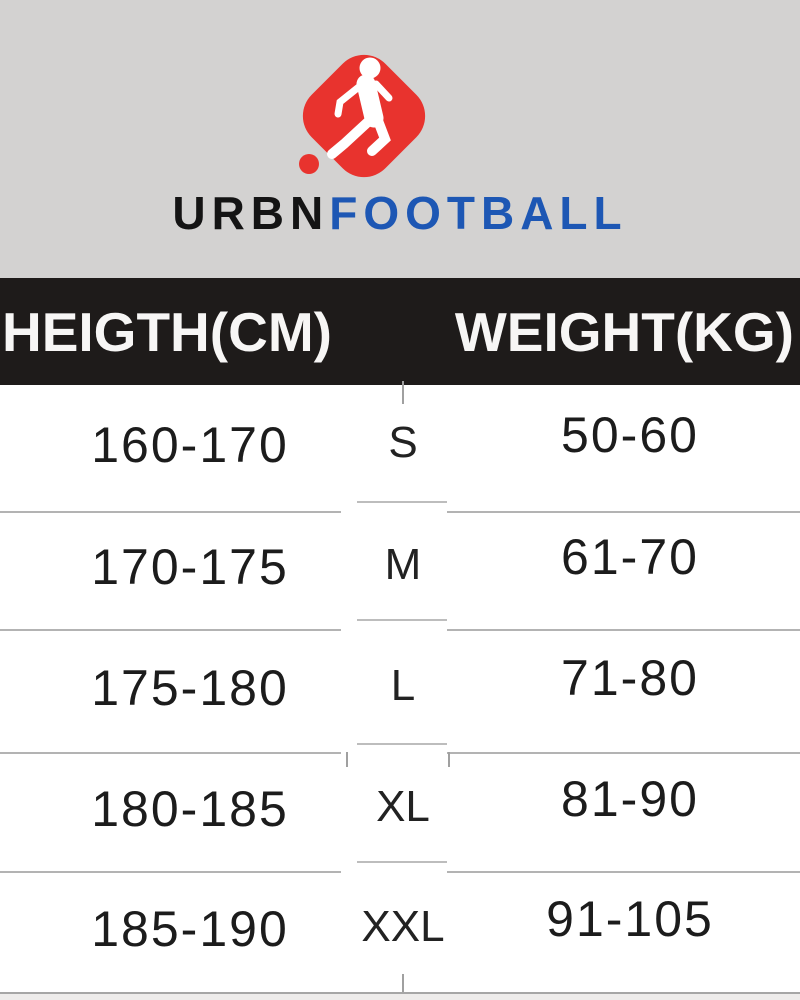 This screenshot has width=800, height=1000. What do you see at coordinates (403, 926) in the screenshot?
I see `size-cell: XXL` at bounding box center [403, 926].